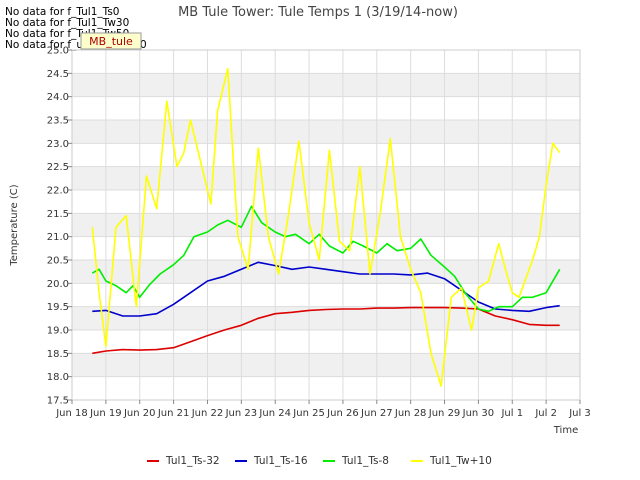 The image size is (640, 480). Describe the element at coordinates (58, 261) in the screenshot. I see `y-tick-label: 20.5` at that location.